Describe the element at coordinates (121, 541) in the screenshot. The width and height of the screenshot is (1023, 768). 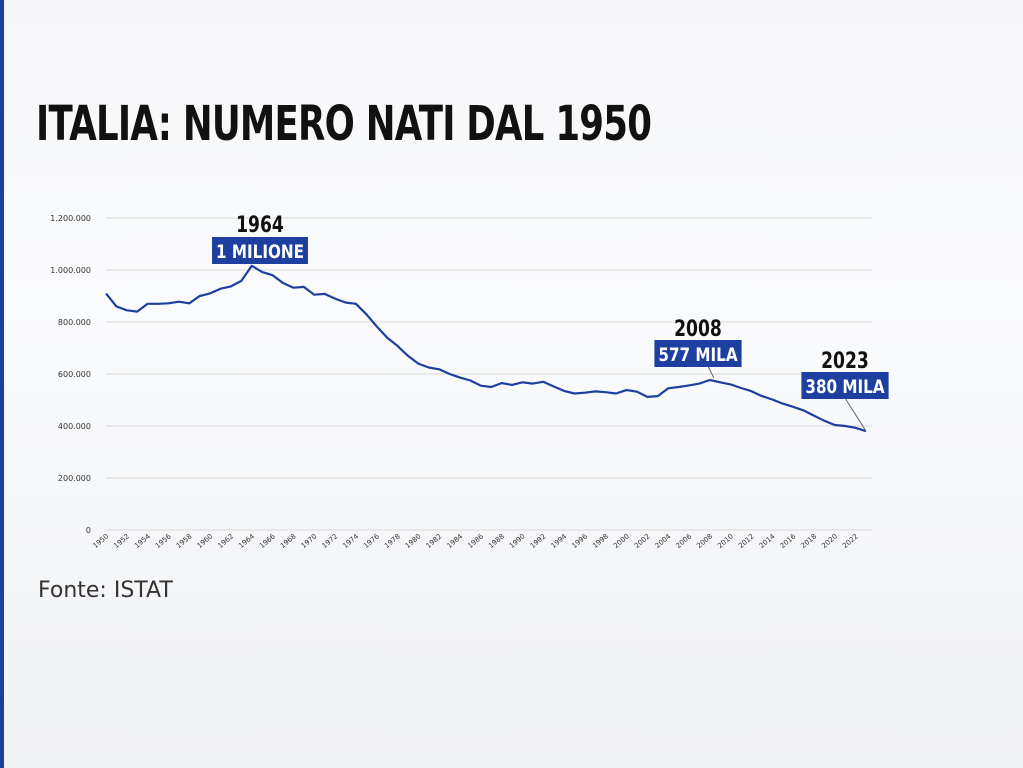
I see `x-tick-label: 1952` at that location.